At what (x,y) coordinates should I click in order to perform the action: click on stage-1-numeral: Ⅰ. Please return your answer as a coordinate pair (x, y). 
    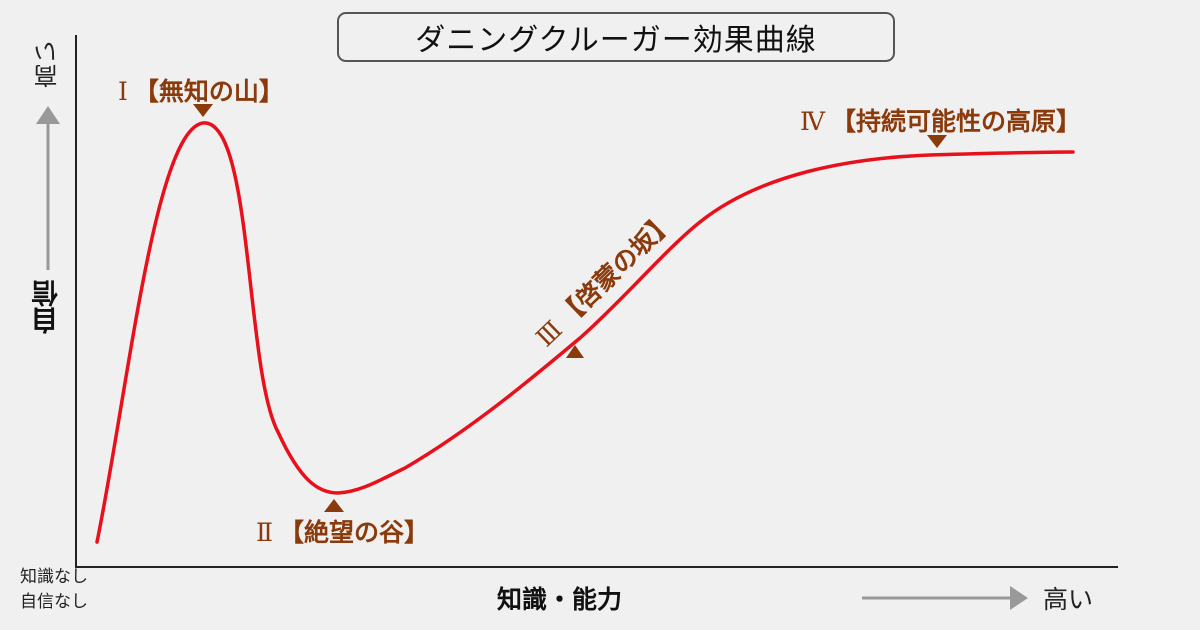
    Looking at the image, I should click on (123, 91).